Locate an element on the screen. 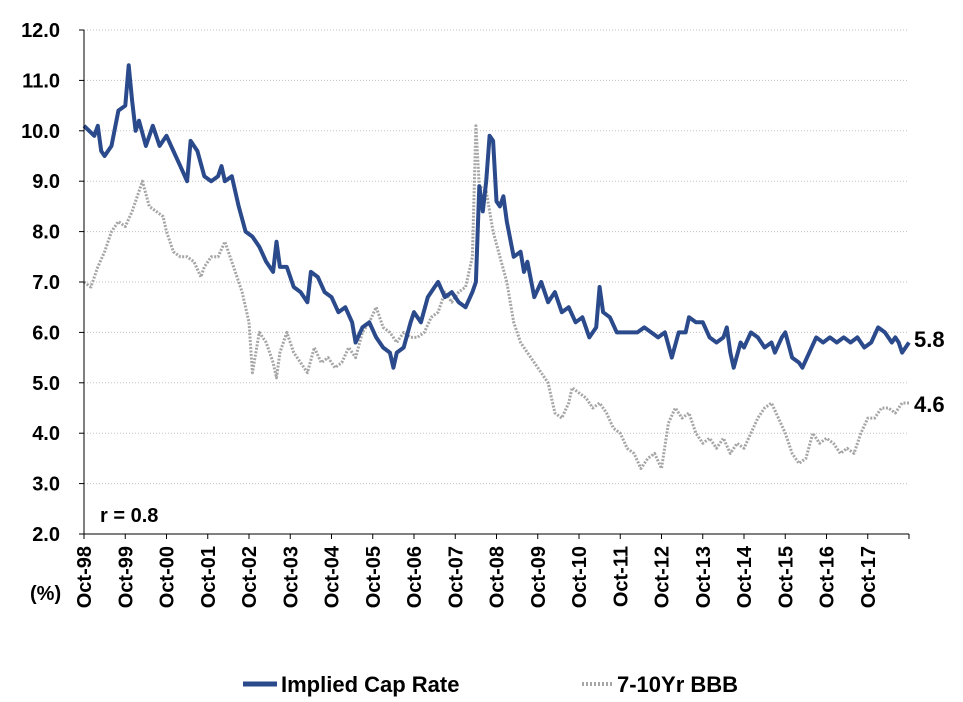 This screenshot has height=702, width=963. x-tick-label: Oct-02 is located at coordinates (250, 577).